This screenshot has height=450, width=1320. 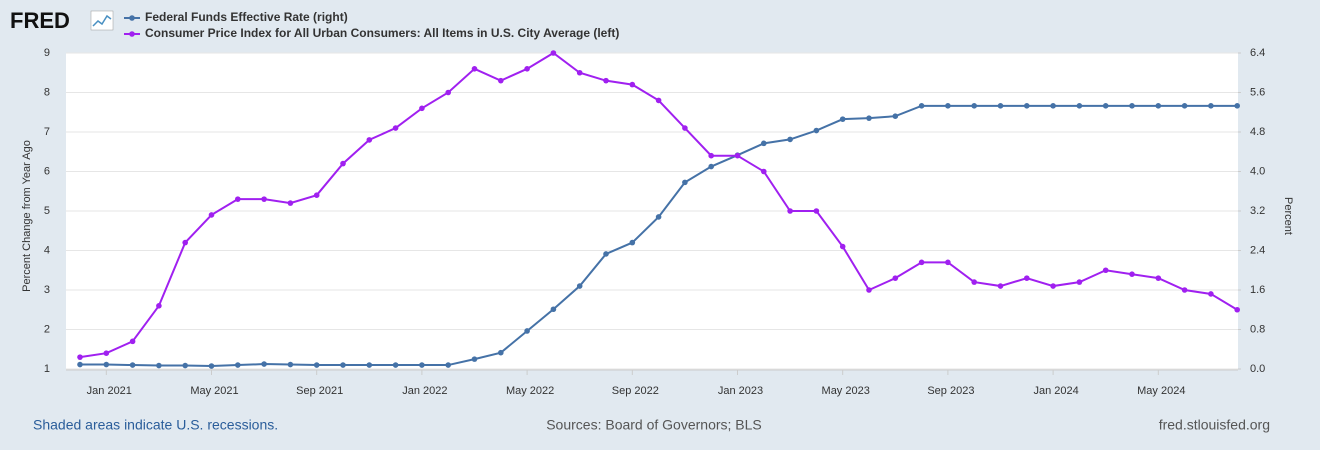 What do you see at coordinates (1257, 53) in the screenshot?
I see `y2-tick-label: 6.4` at bounding box center [1257, 53].